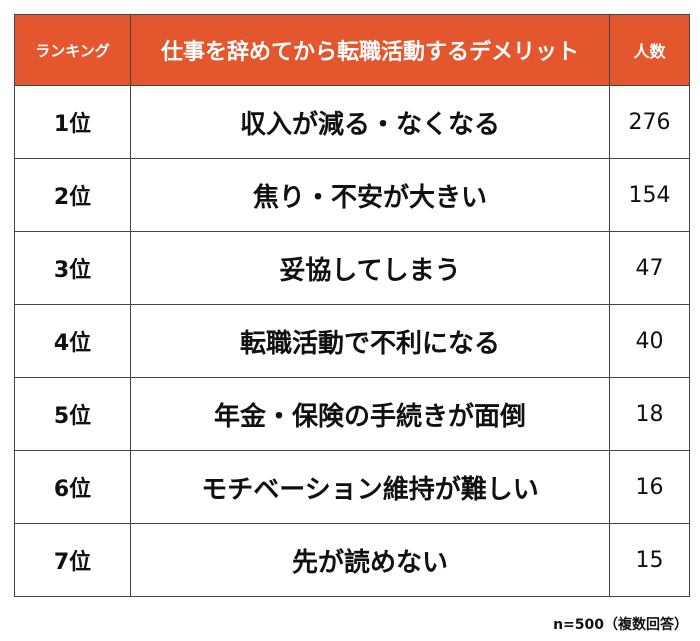 This screenshot has width=700, height=641. What do you see at coordinates (72, 268) in the screenshot?
I see `rank-cell: 3位` at bounding box center [72, 268].